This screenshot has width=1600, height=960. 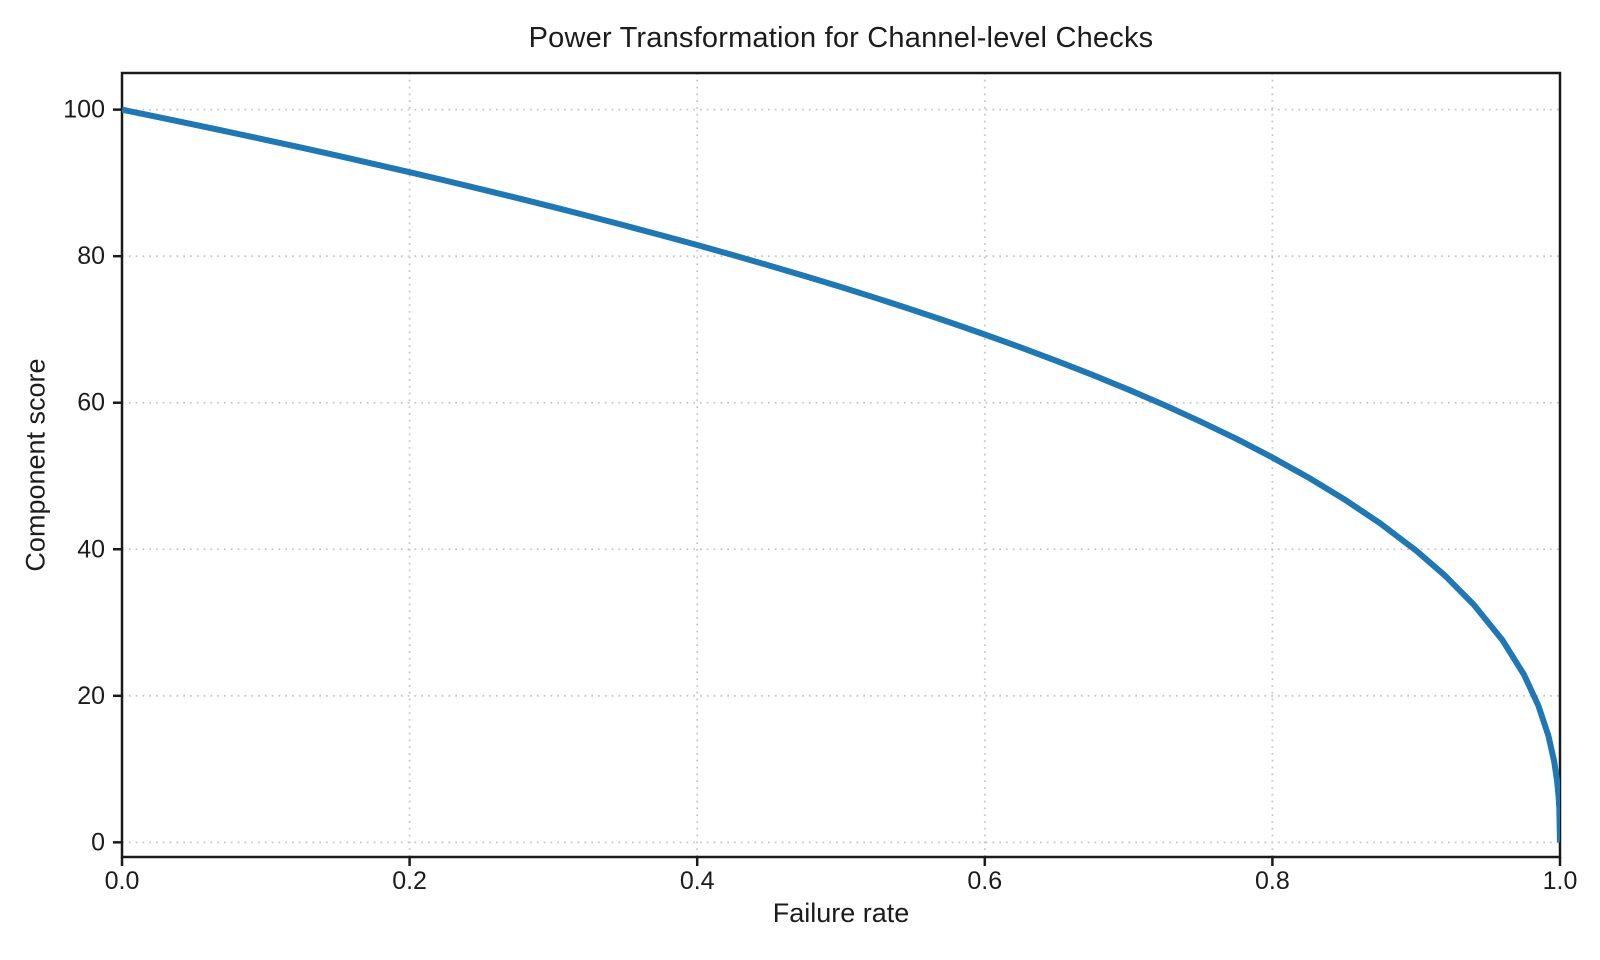 I want to click on x-axis-label: Failure rate, so click(x=841, y=913).